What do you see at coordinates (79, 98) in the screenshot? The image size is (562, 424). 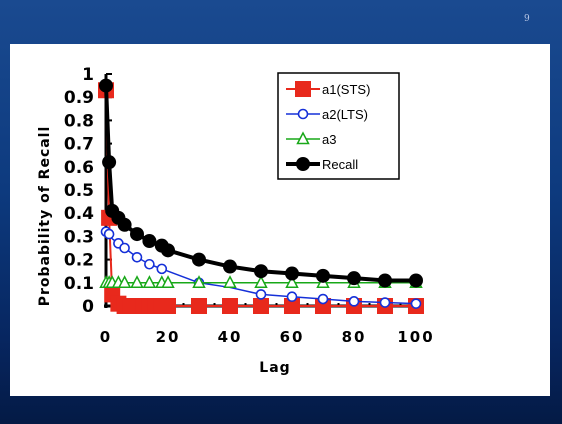 I see `y-tick-label: 0.9` at bounding box center [79, 98].